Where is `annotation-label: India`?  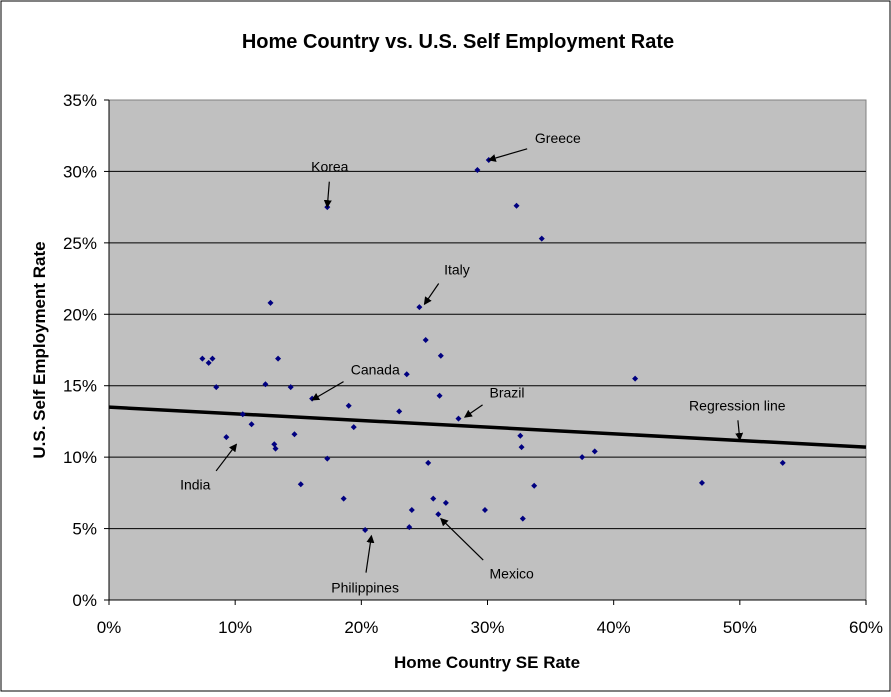 annotation-label: India is located at coordinates (195, 485).